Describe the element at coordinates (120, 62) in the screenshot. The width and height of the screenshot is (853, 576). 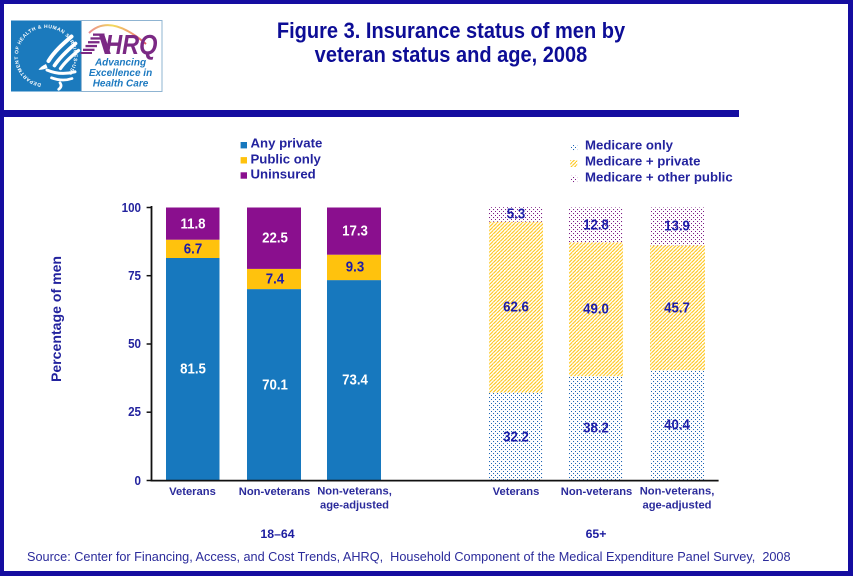
I see `svg-text: Advancing` at that location.